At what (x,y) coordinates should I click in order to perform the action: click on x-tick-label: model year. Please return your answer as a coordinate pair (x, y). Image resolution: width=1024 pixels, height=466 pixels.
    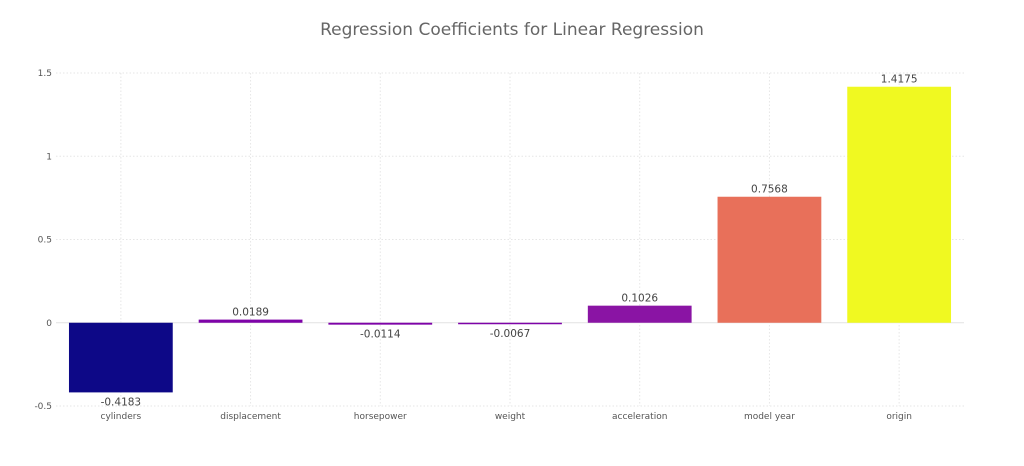
    Looking at the image, I should click on (769, 417).